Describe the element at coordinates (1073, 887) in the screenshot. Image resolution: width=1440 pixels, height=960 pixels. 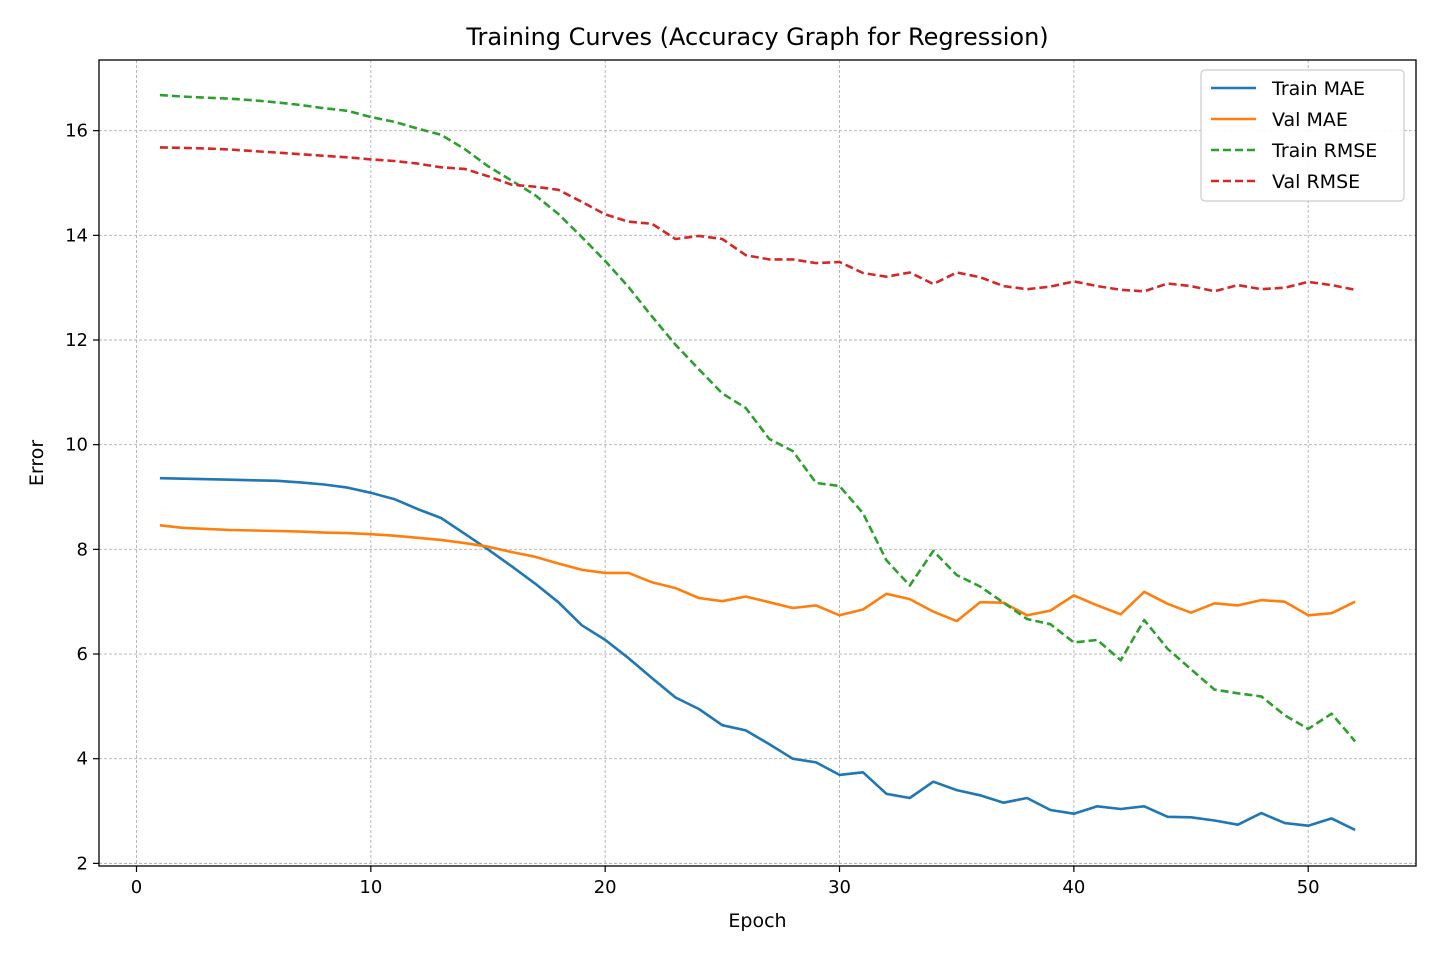
I see `x-tick-label: 40` at that location.